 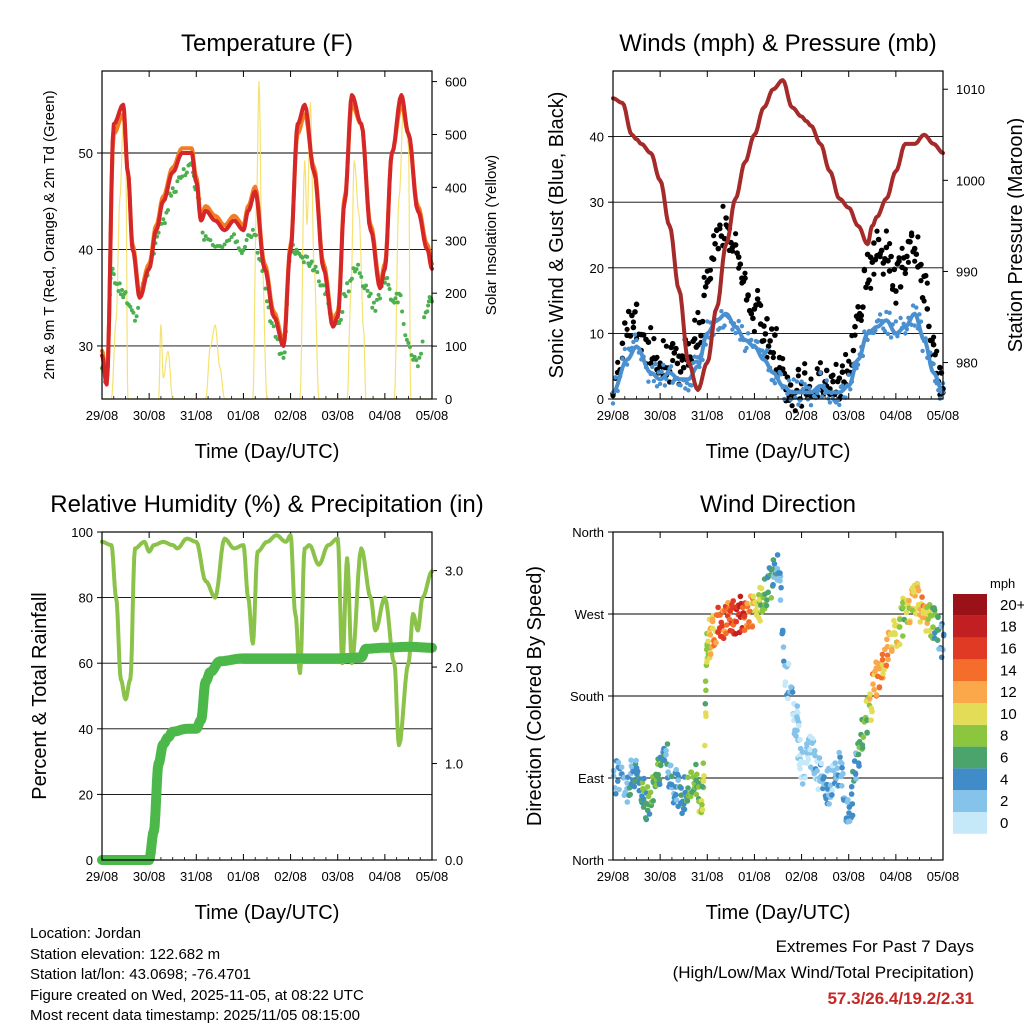 What do you see at coordinates (600, 399) in the screenshot?
I see `y-tick-label: 0` at bounding box center [600, 399].